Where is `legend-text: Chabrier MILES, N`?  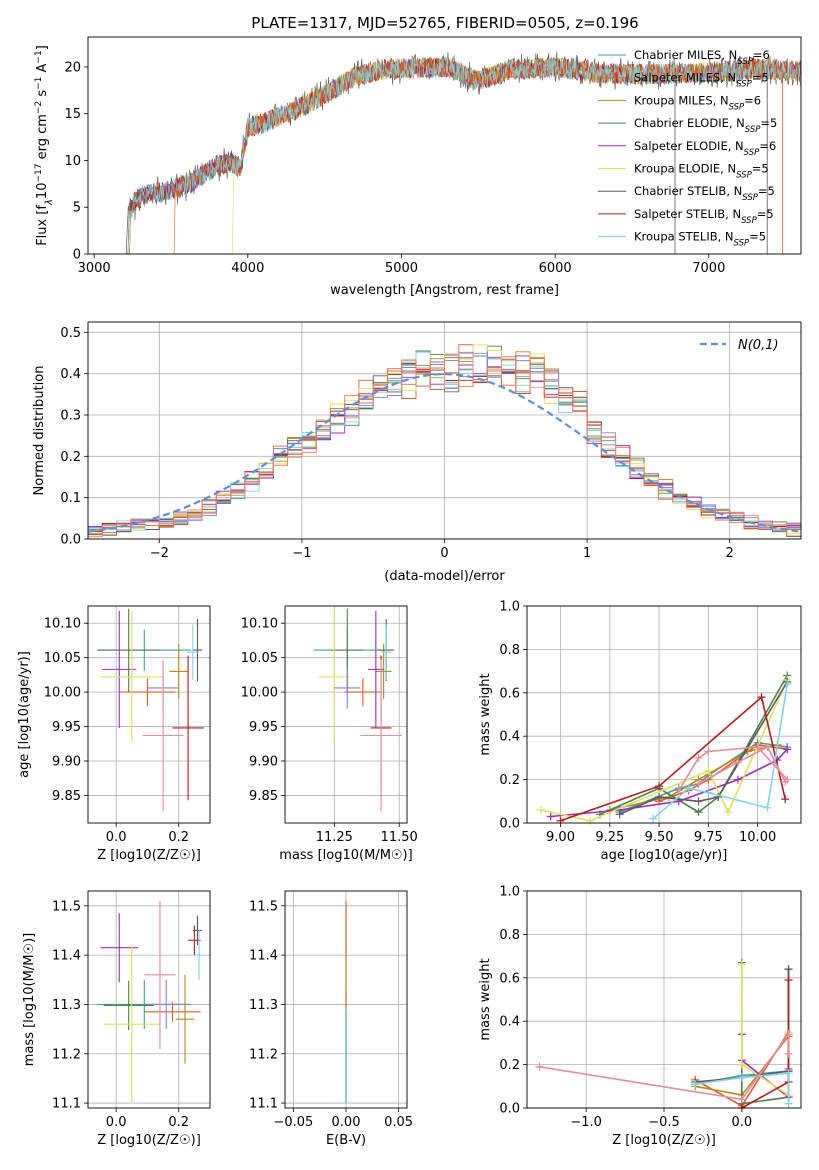 legend-text: Chabrier MILES, N is located at coordinates (685, 55).